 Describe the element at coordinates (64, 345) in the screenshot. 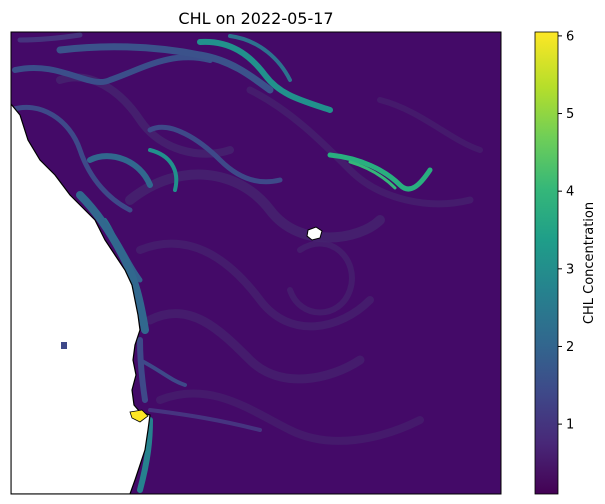

I see `land-pixel` at that location.